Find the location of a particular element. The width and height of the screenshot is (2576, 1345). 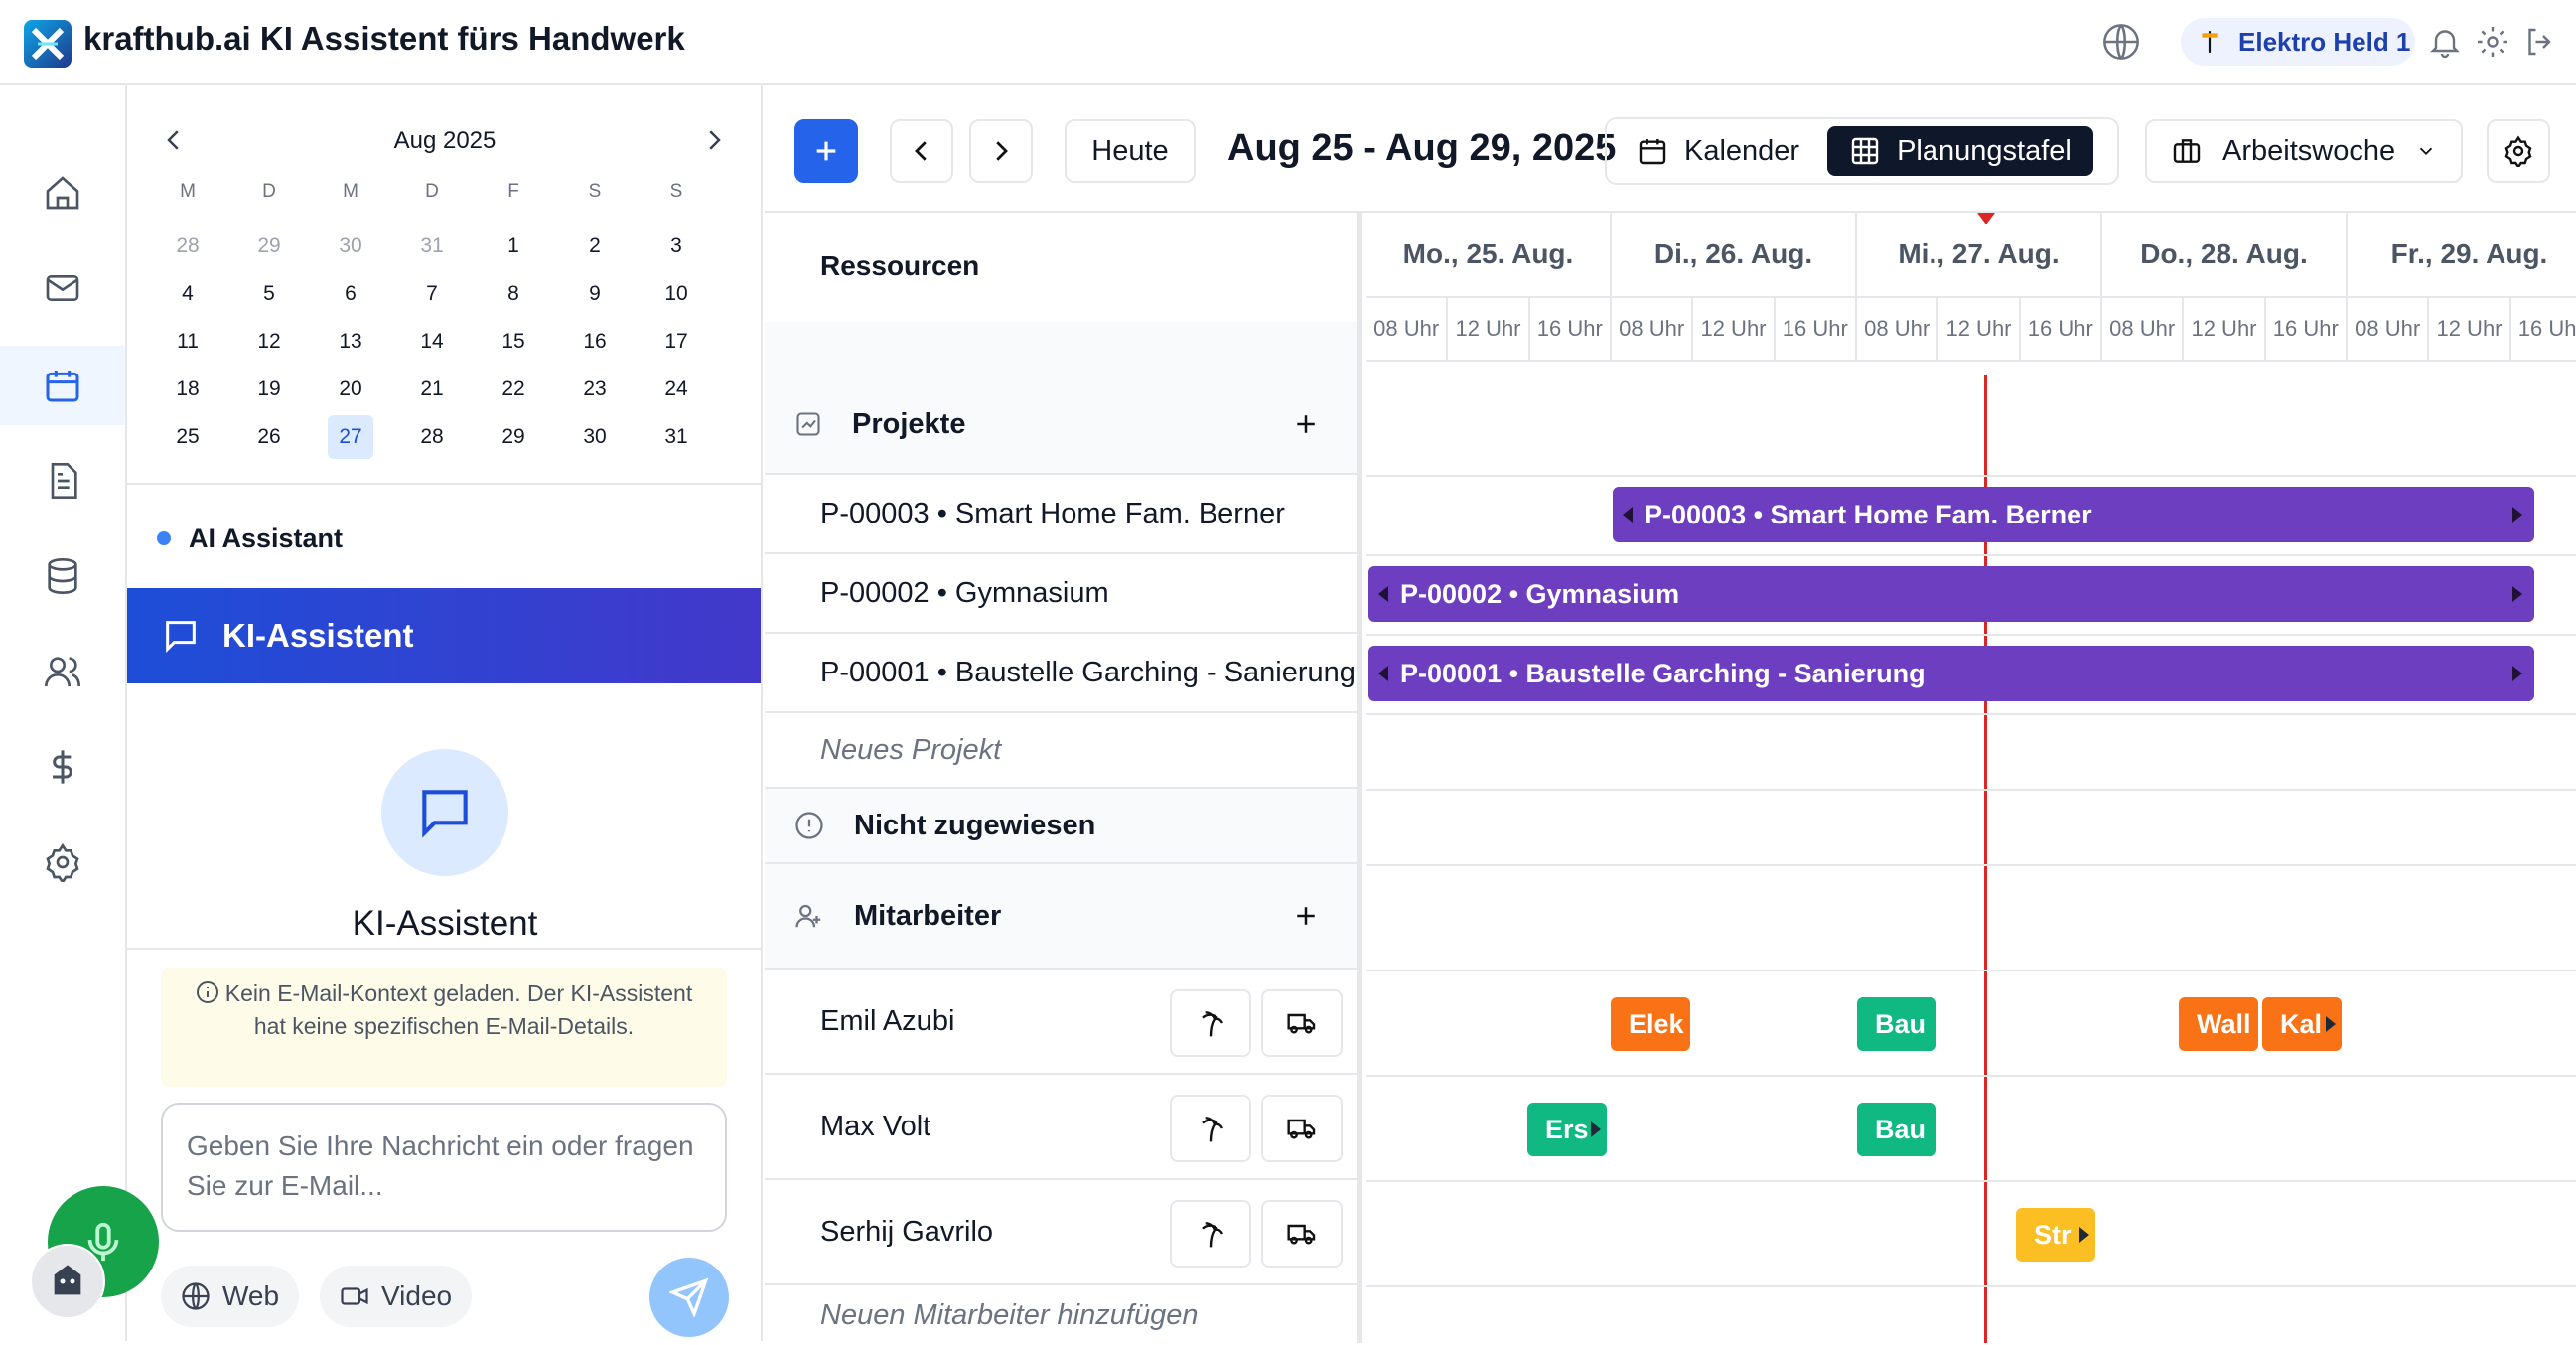

nav-documents is located at coordinates (62, 481).